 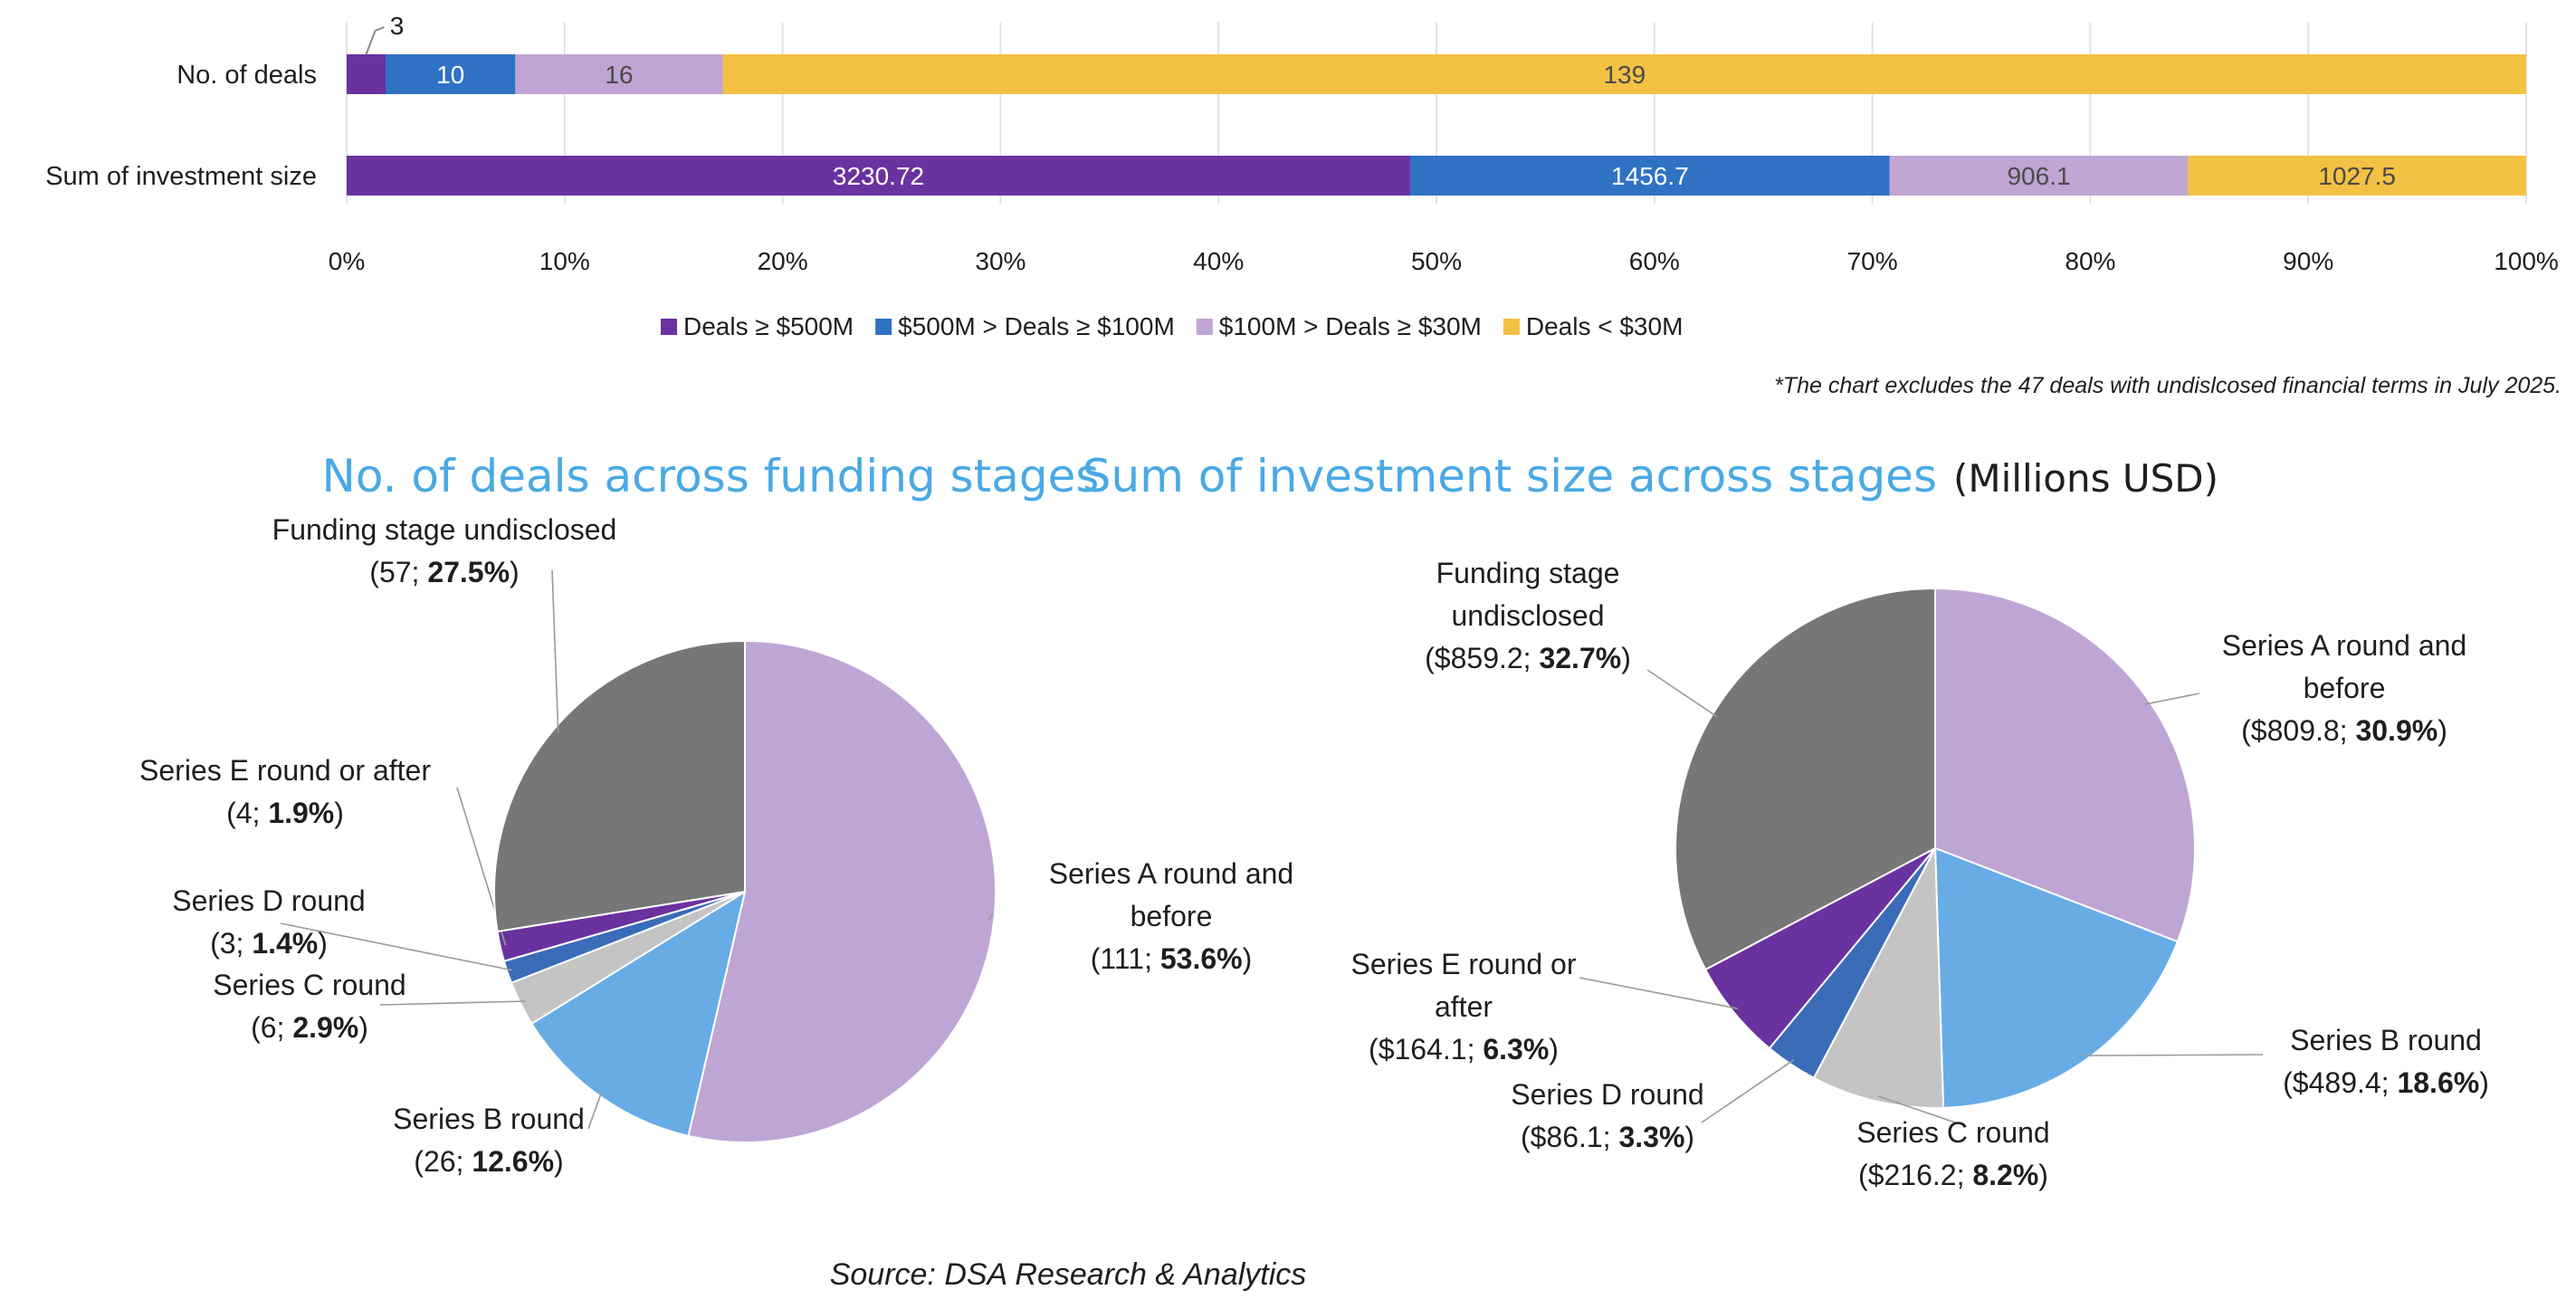 I want to click on category-label: No. of deals, so click(x=247, y=75).